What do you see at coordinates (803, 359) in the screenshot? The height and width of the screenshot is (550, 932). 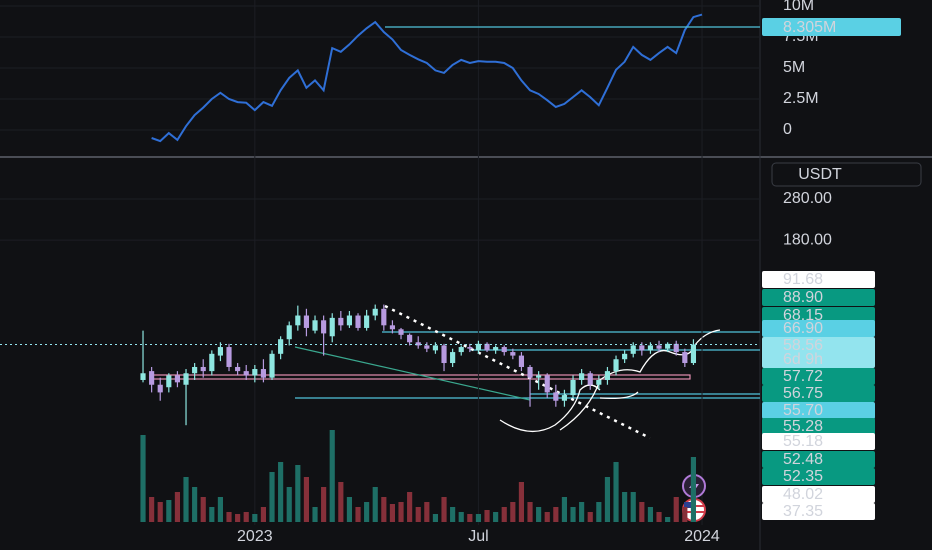 I see `countdown-label: 6d 9h` at bounding box center [803, 359].